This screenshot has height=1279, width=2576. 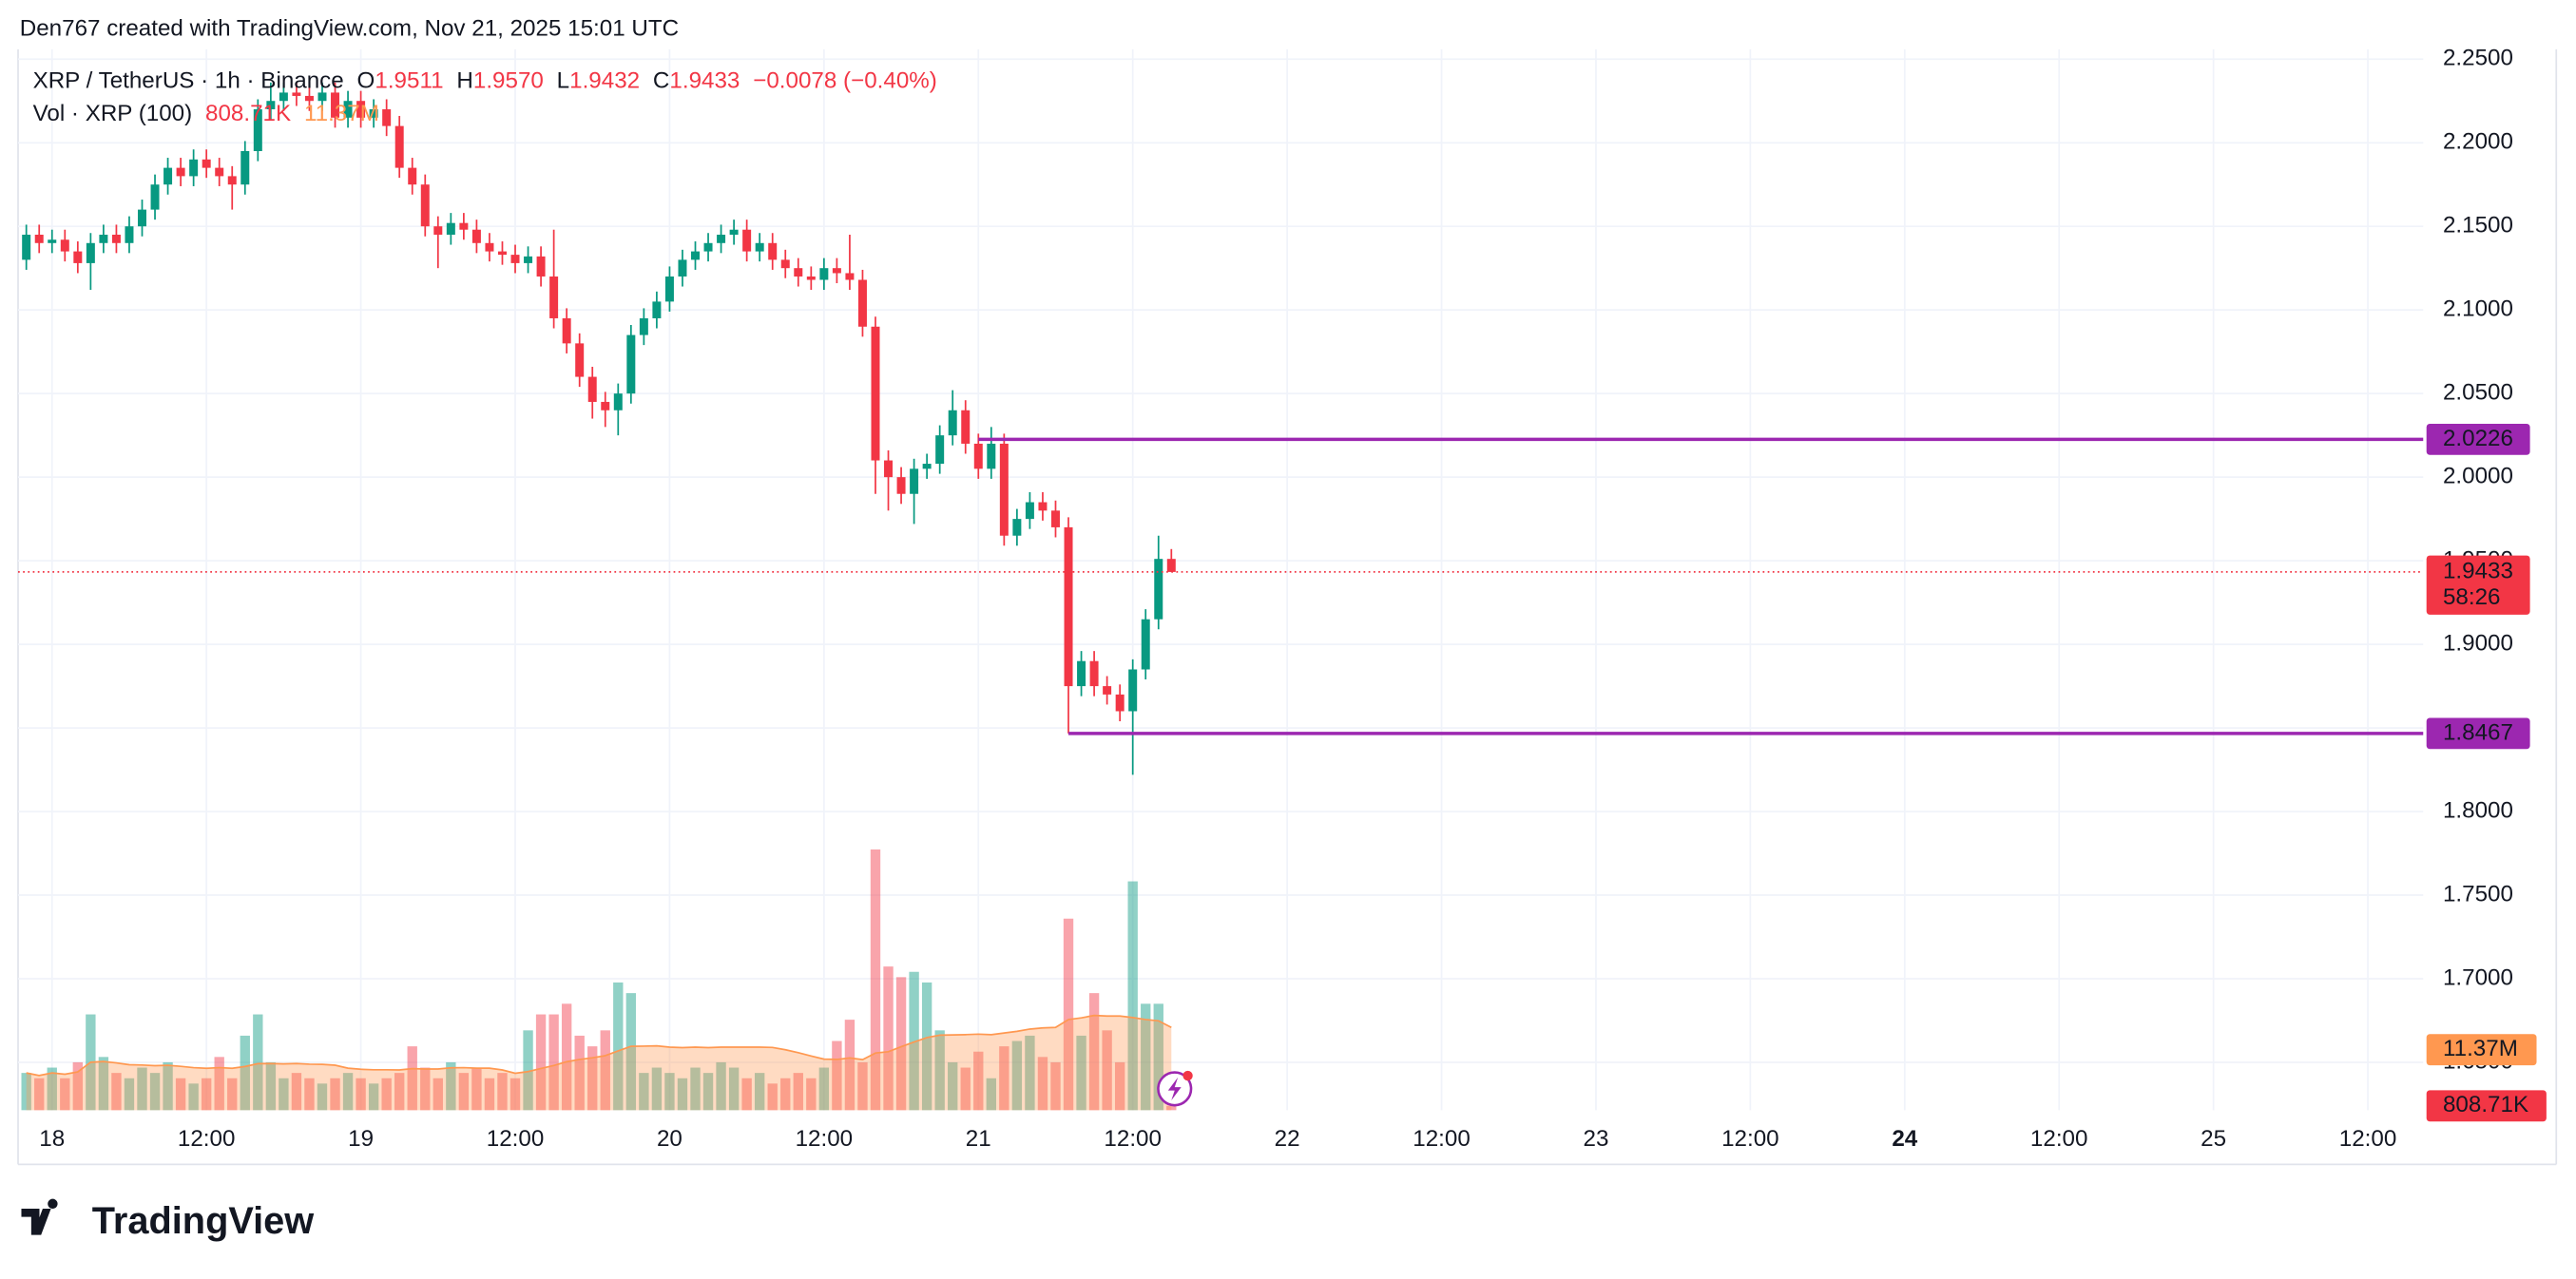 What do you see at coordinates (342, 113) in the screenshot?
I see `legend-volume-ma: 11.37M` at bounding box center [342, 113].